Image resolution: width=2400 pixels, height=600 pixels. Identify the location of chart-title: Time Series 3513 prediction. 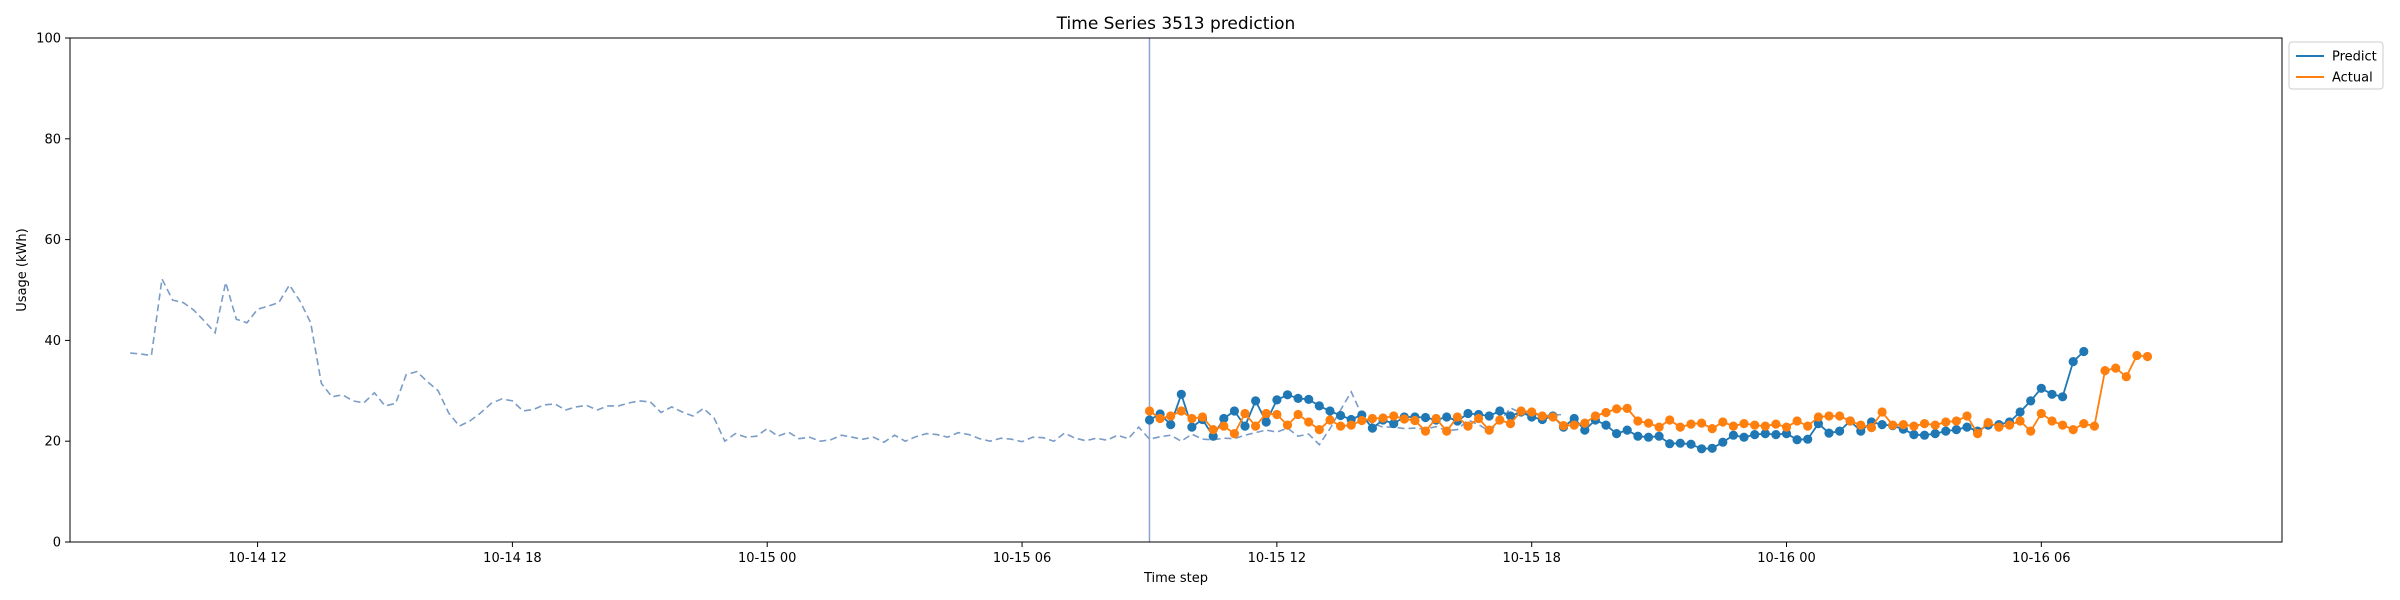
(1176, 24).